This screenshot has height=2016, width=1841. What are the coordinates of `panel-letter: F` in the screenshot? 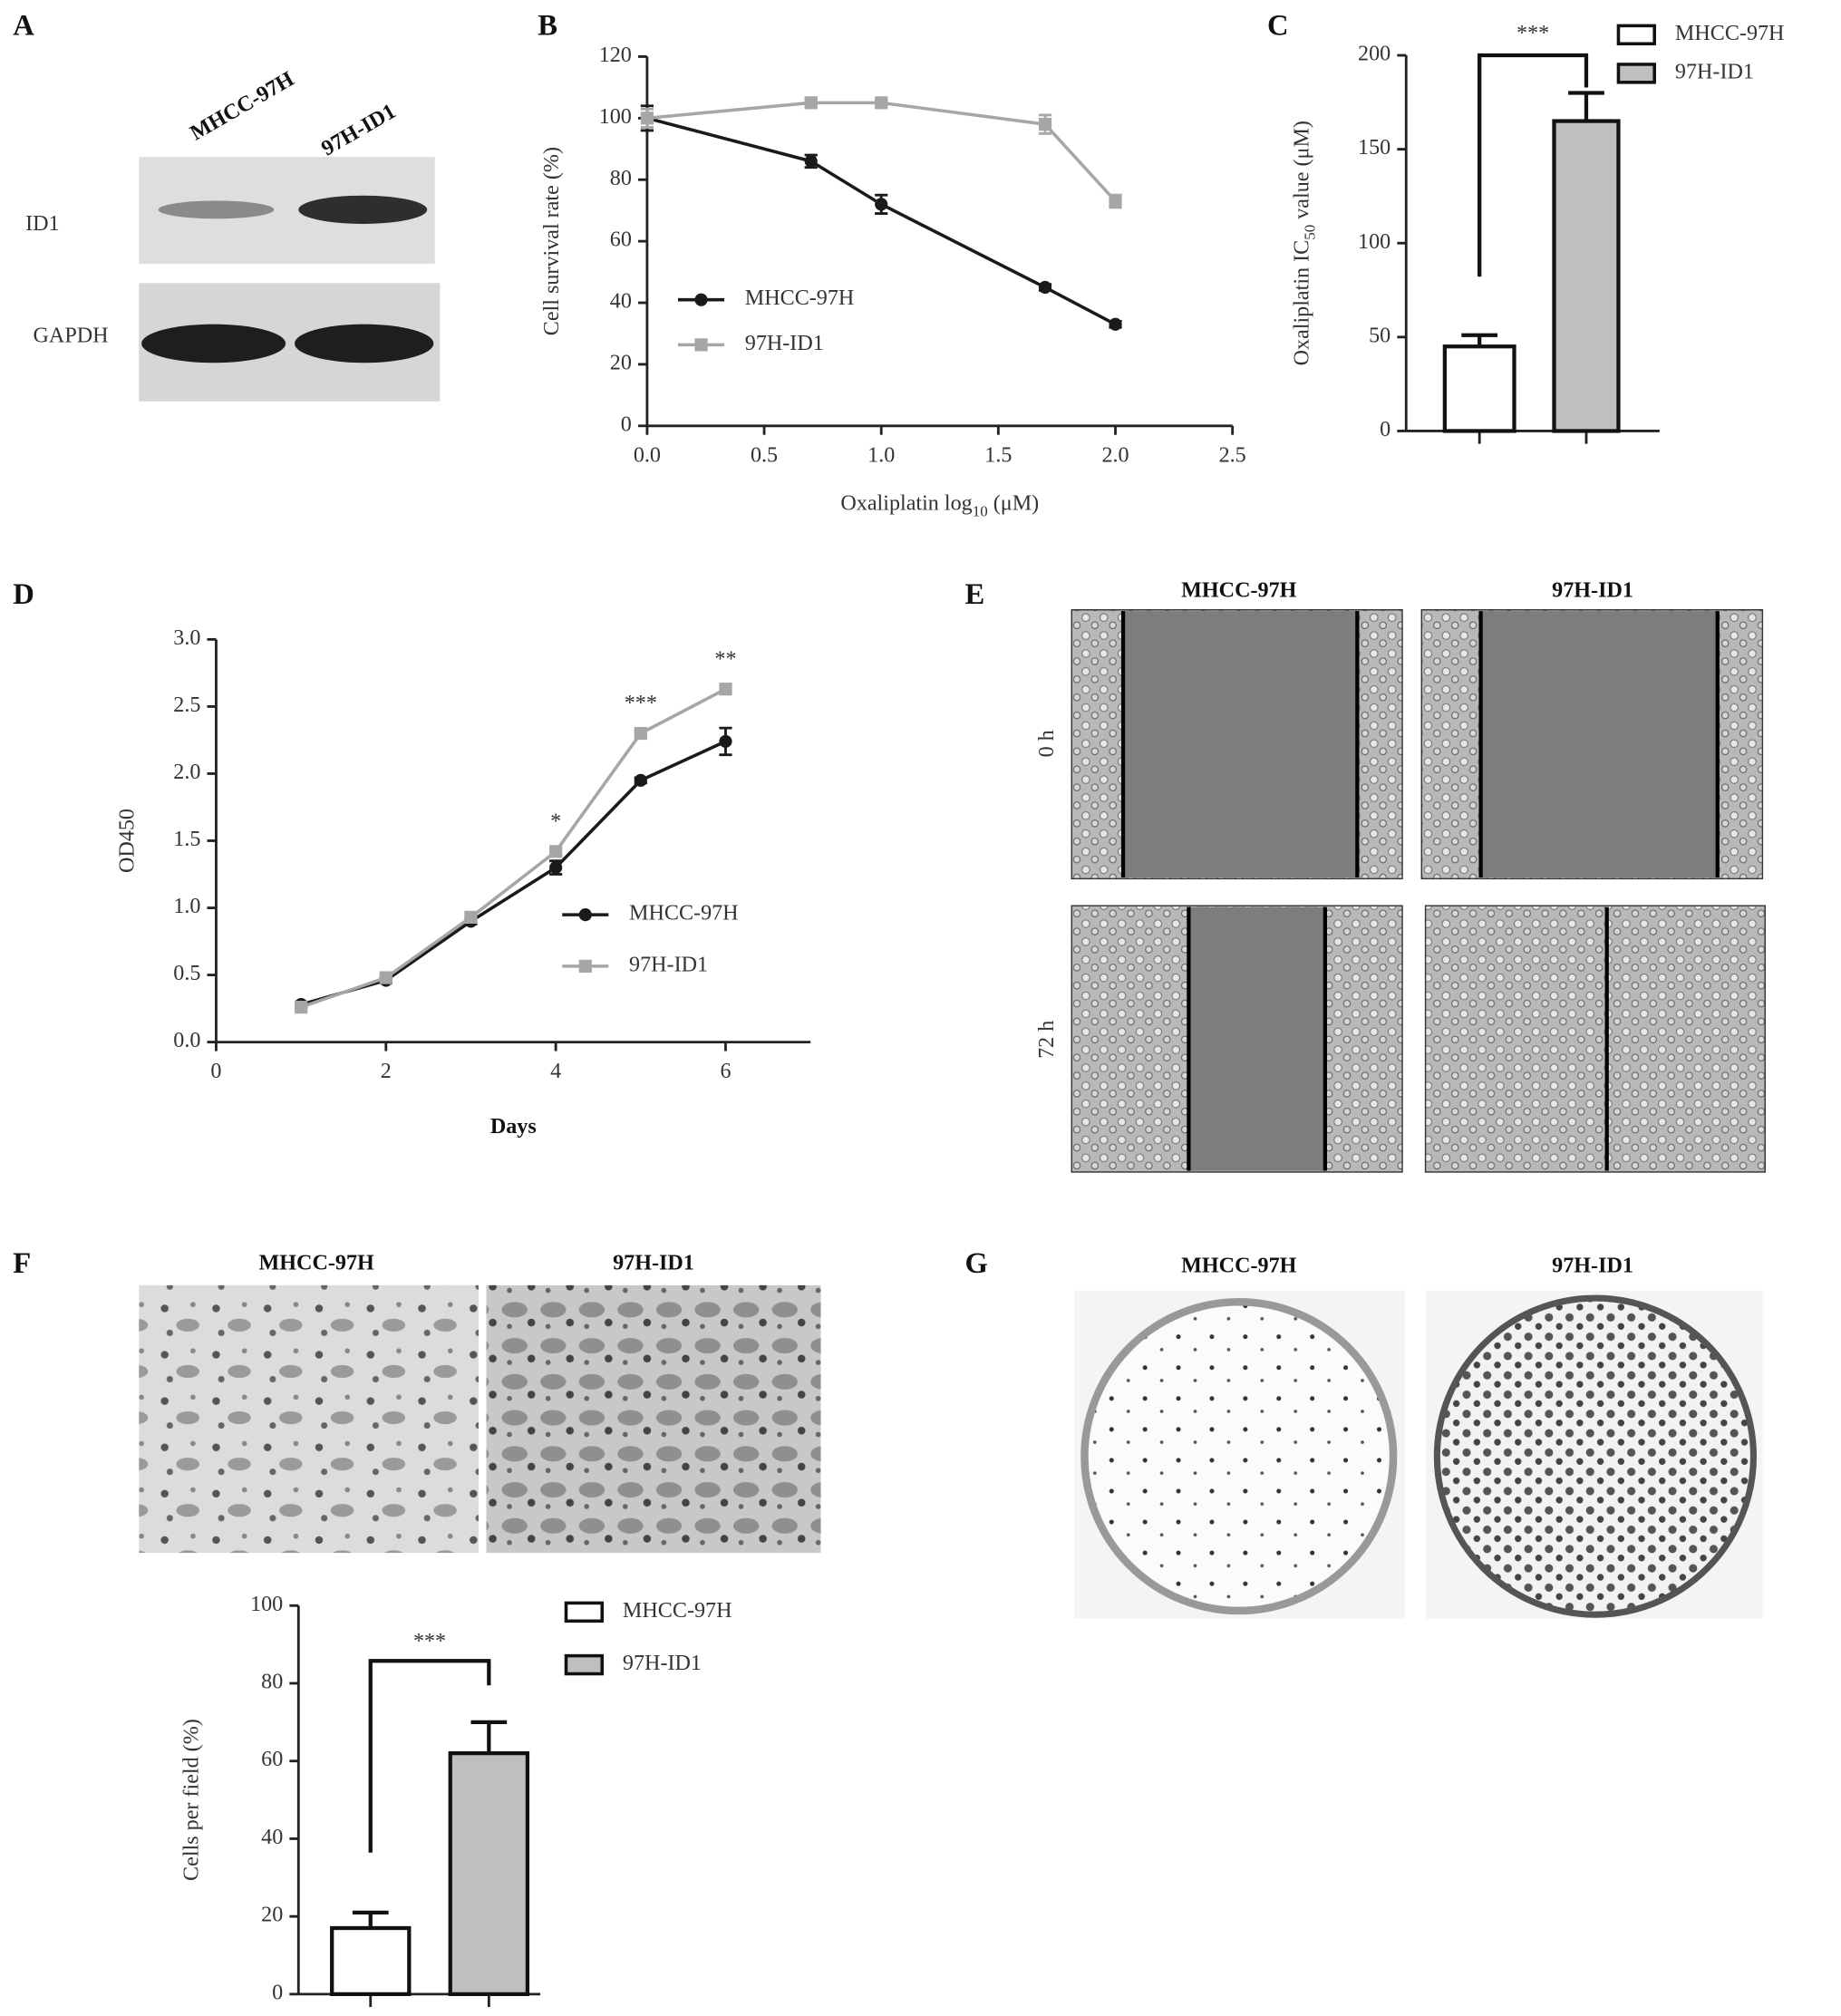 It's located at (22, 1264).